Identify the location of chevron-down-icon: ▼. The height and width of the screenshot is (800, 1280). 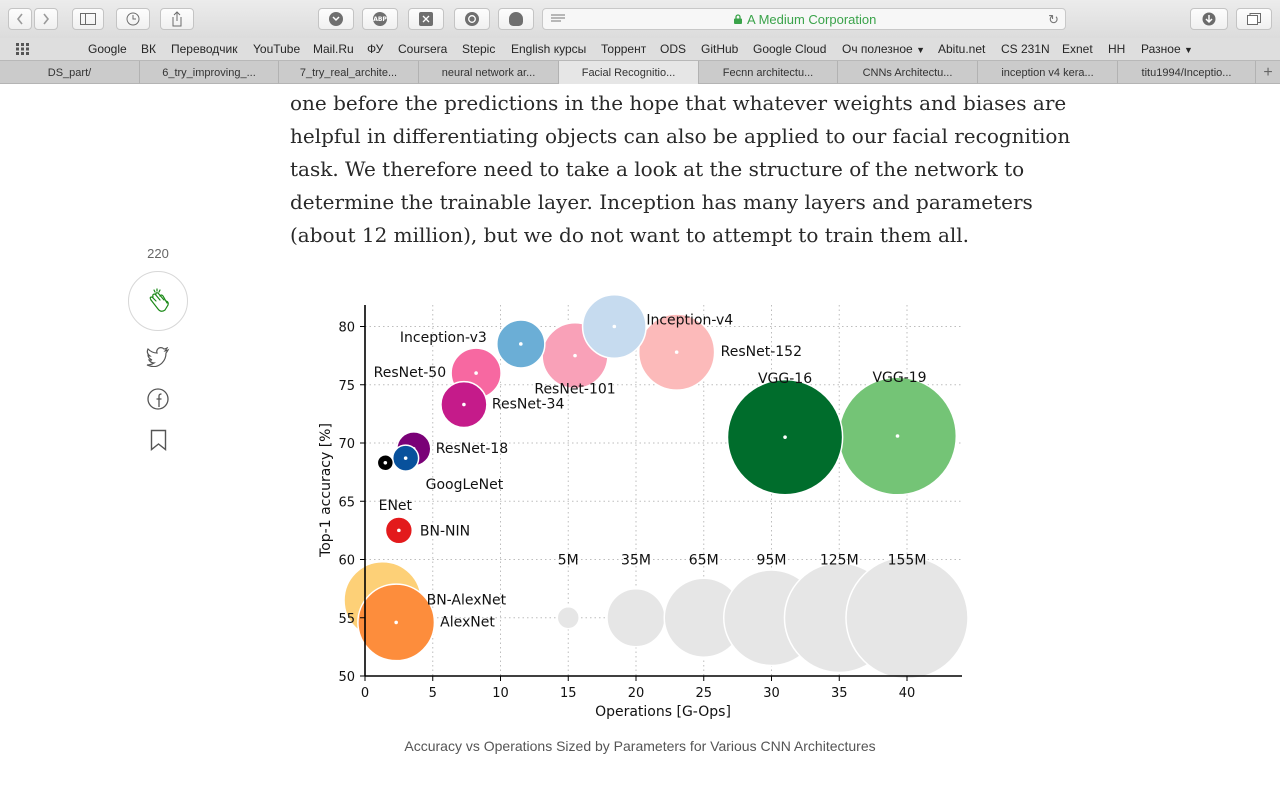
(1188, 50).